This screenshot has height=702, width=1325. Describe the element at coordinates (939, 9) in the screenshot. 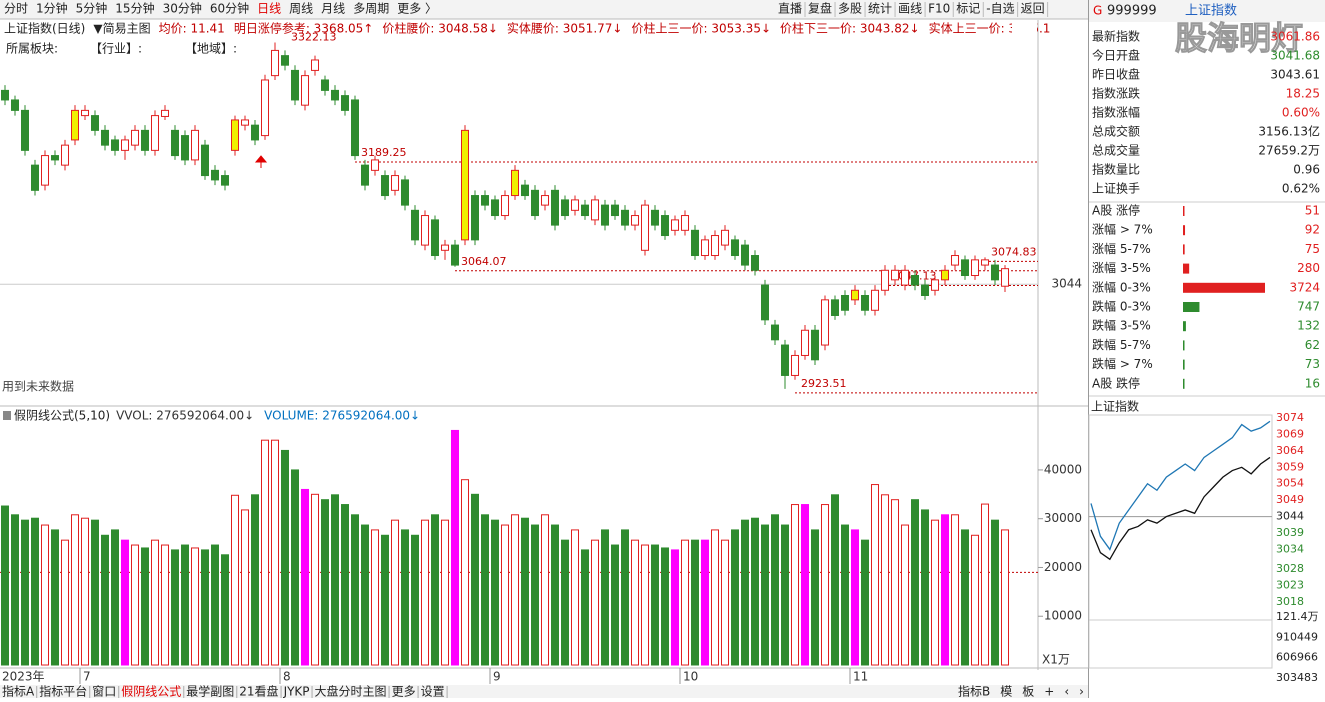

I see `toolbar-button: F10` at that location.